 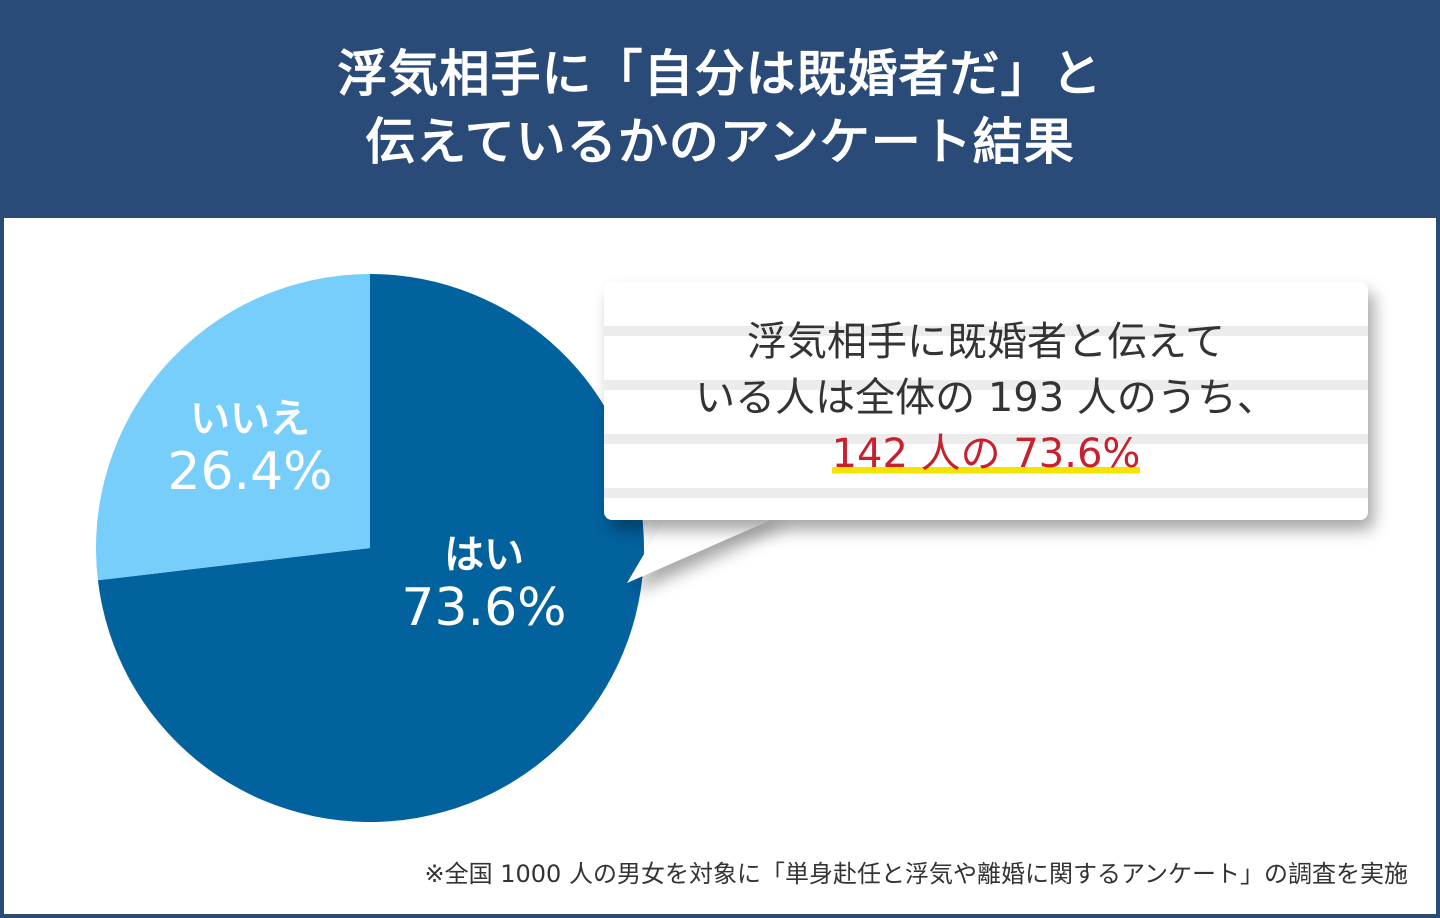 I want to click on pie-slice-no, so click(x=233, y=427).